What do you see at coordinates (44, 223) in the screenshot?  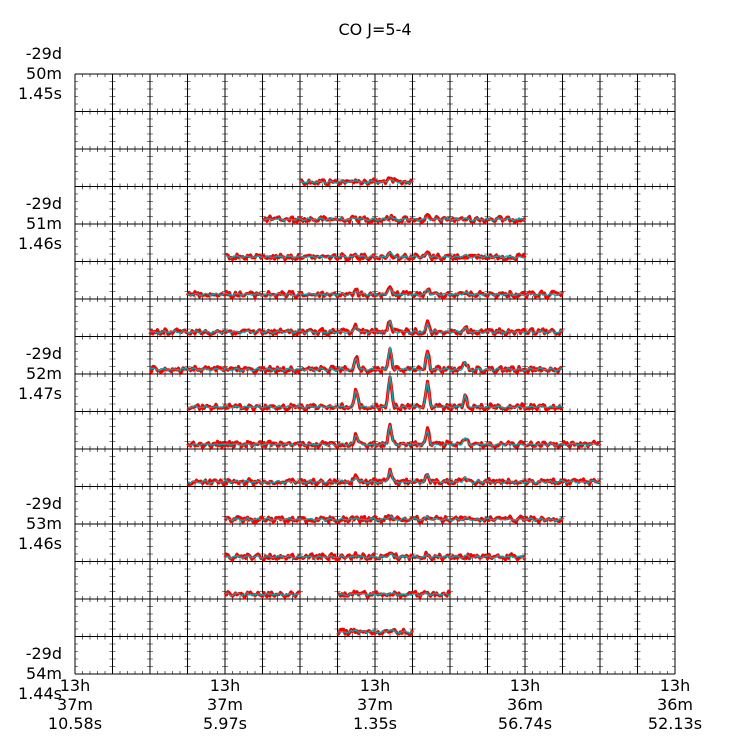 I see `y-tick-label-line: 51m` at bounding box center [44, 223].